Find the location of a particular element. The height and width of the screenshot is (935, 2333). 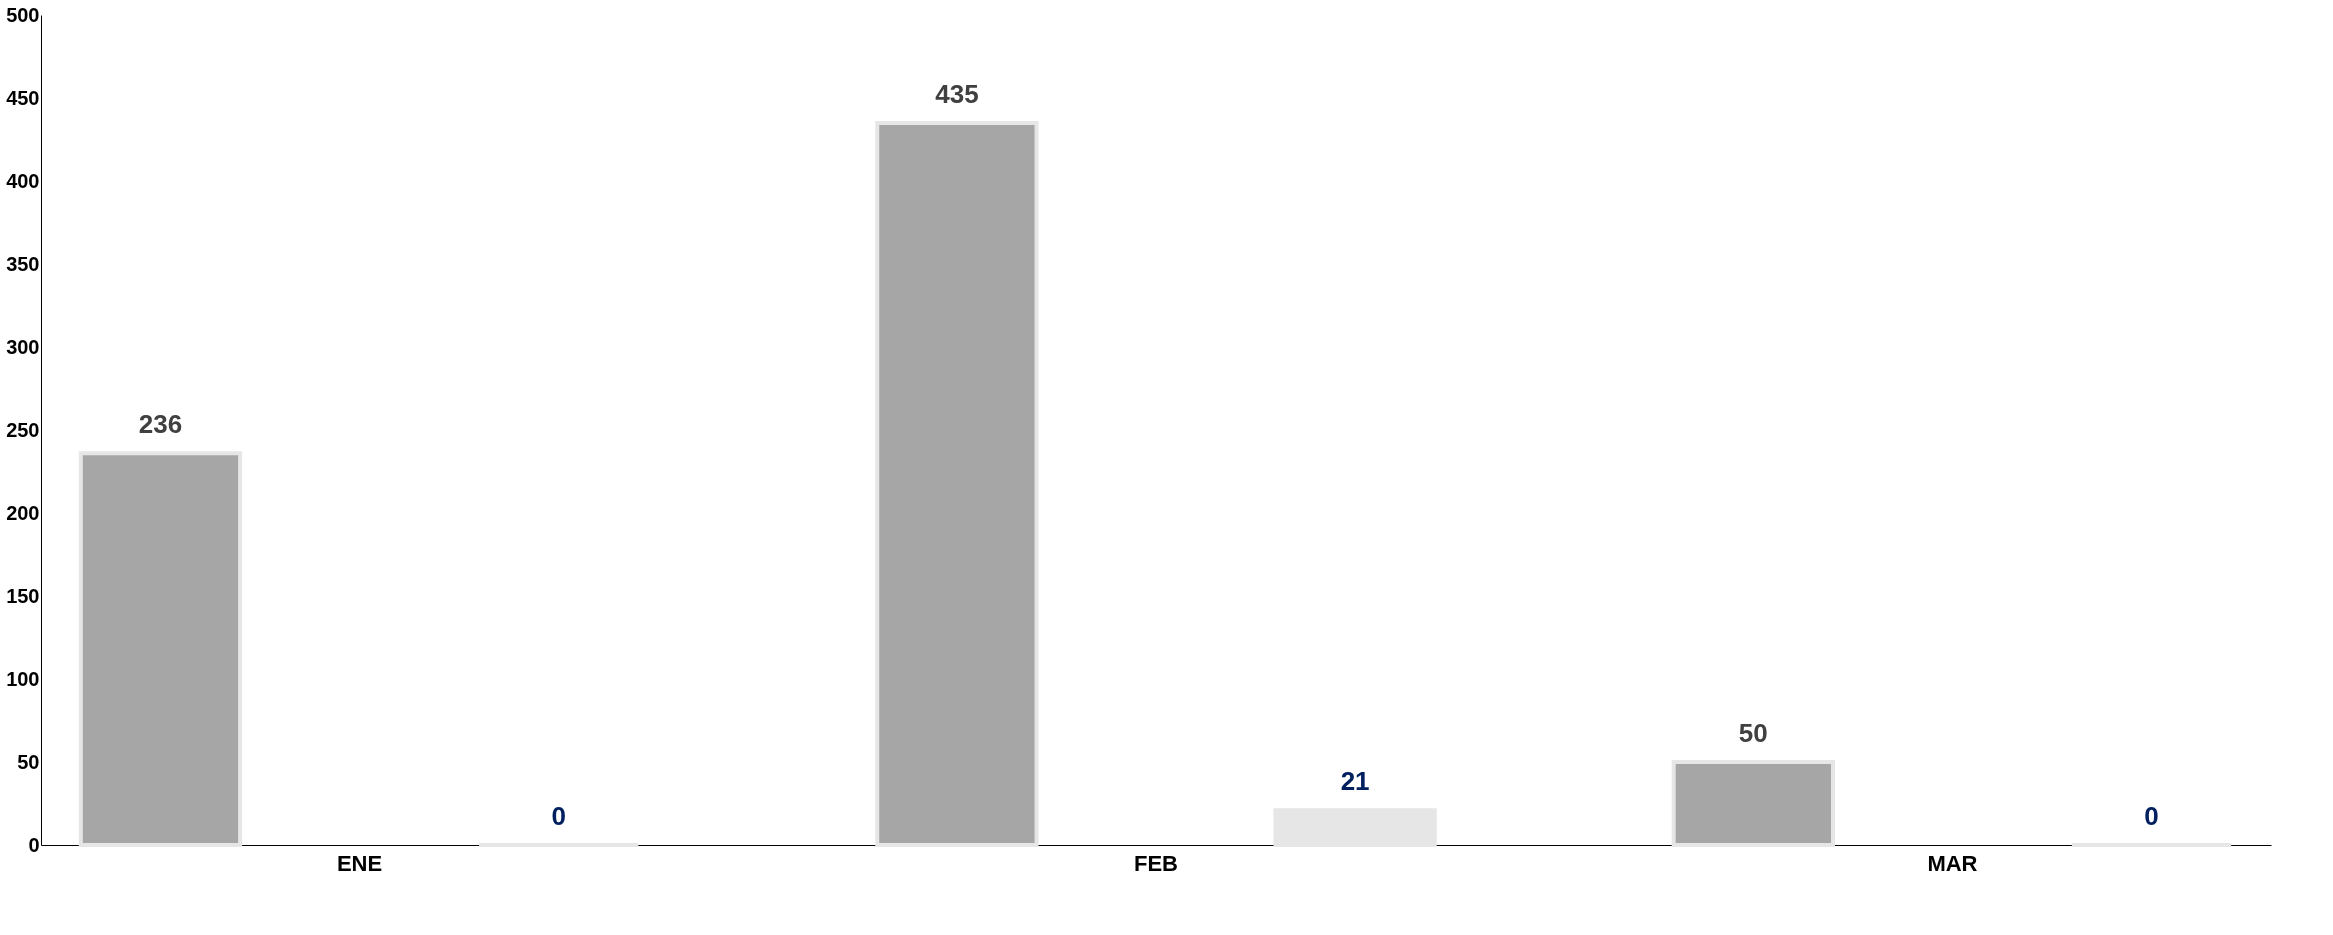

data-label: 50 is located at coordinates (1753, 733).